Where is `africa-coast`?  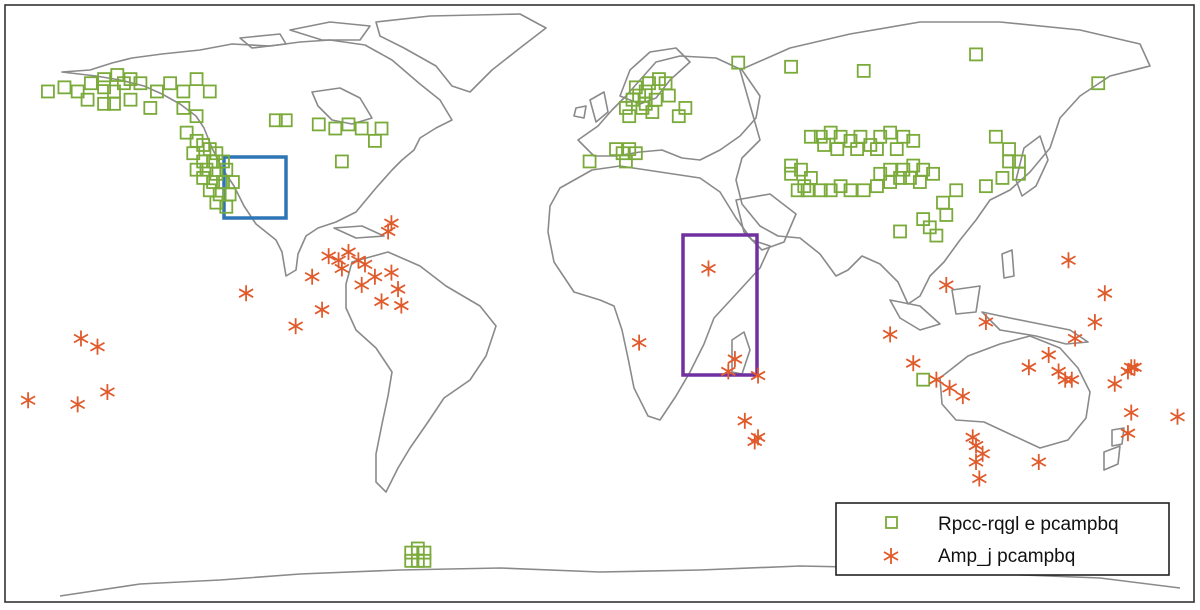
africa-coast is located at coordinates (659, 293).